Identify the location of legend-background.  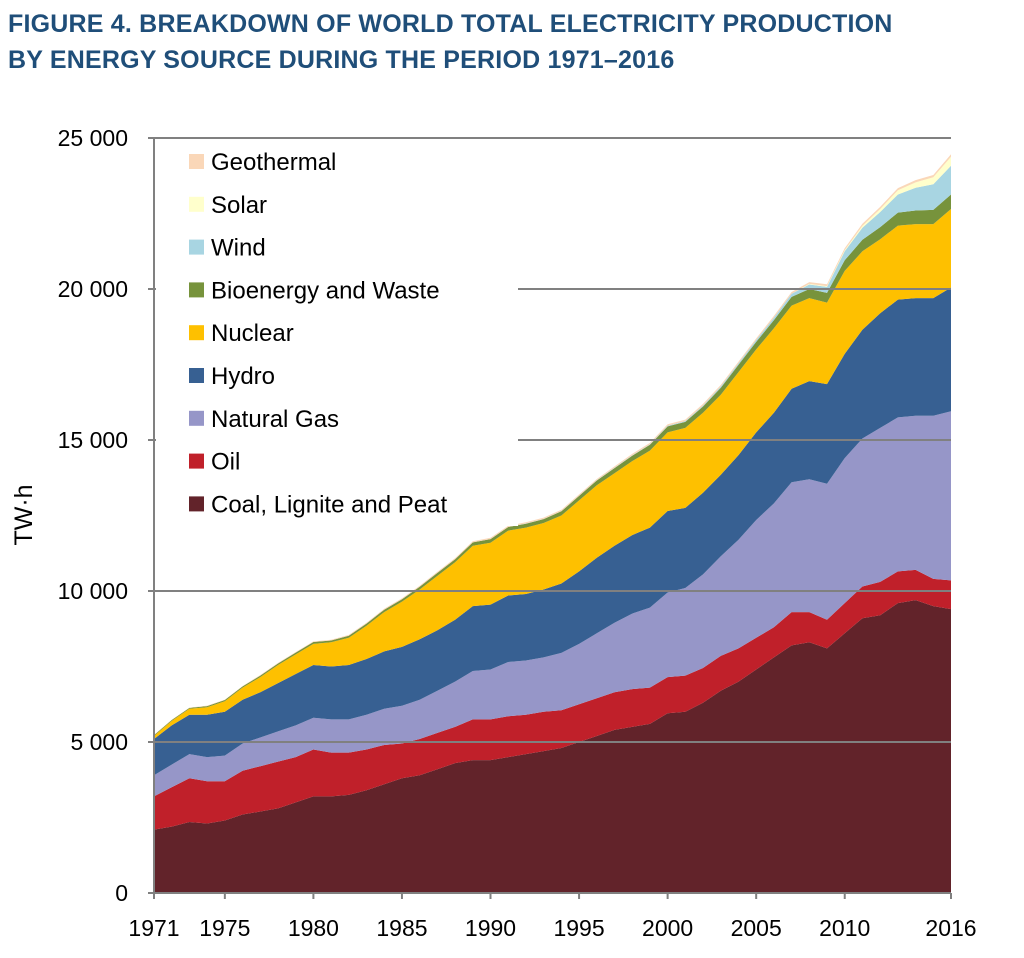
(337, 334).